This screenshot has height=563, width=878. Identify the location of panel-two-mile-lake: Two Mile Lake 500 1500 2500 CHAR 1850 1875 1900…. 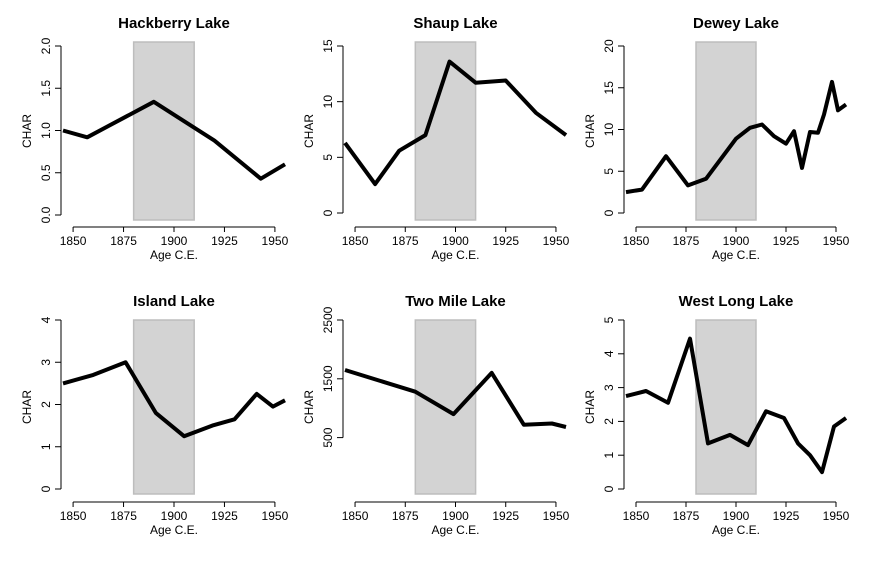
(436, 415).